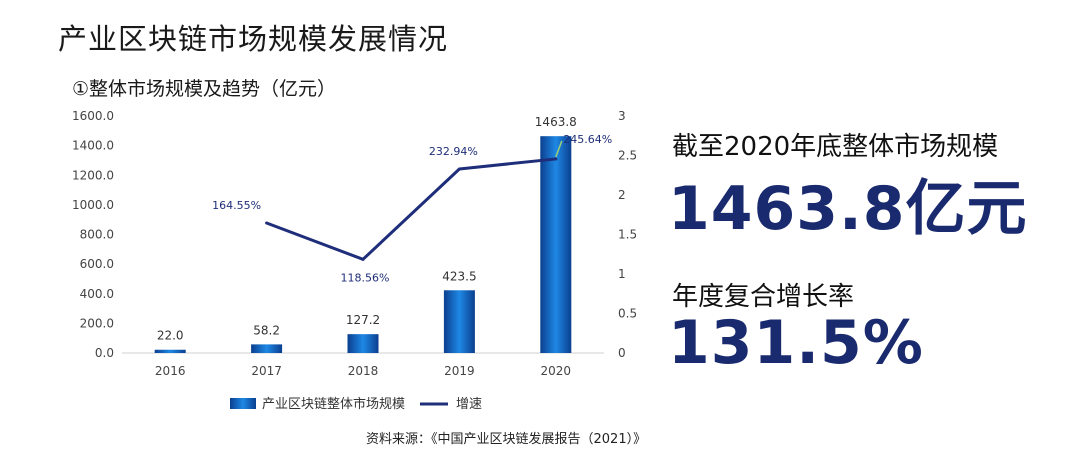 The image size is (1080, 449). Describe the element at coordinates (459, 276) in the screenshot. I see `bar-value-label: 423.5` at that location.